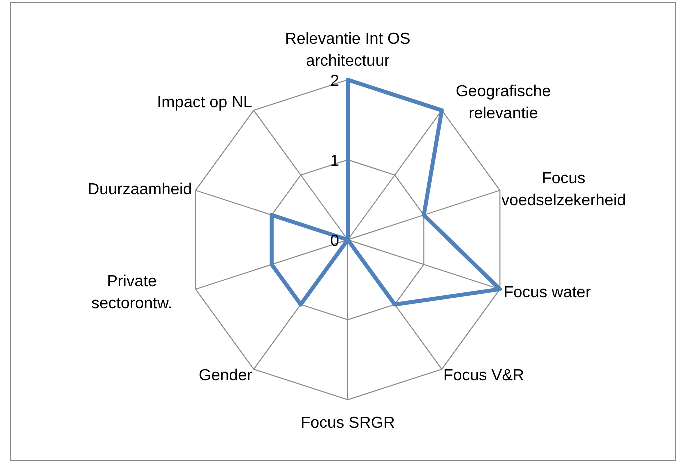 The width and height of the screenshot is (679, 462). What do you see at coordinates (140, 190) in the screenshot?
I see `spoke-label: Duurzaamheid` at bounding box center [140, 190].